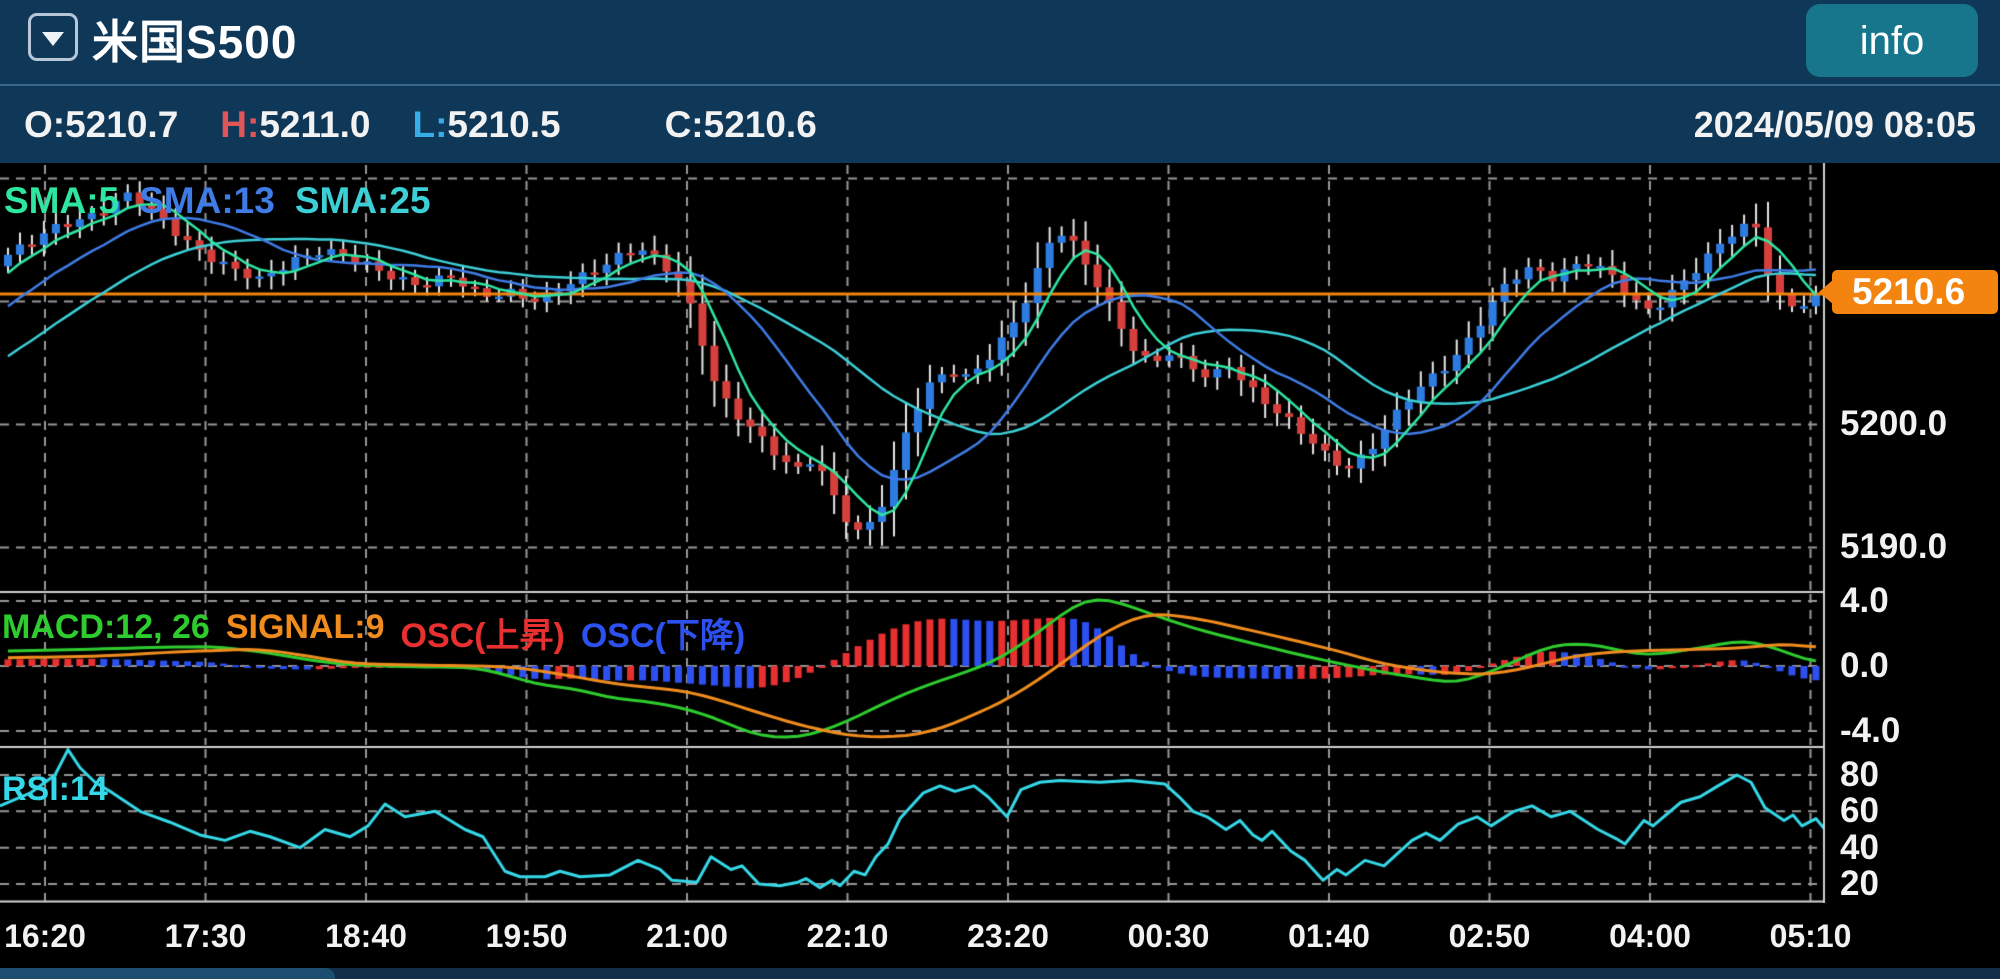 This screenshot has width=2000, height=979. What do you see at coordinates (106, 627) in the screenshot?
I see `legend-item-macd-12-26: MACD:12, 26` at bounding box center [106, 627].